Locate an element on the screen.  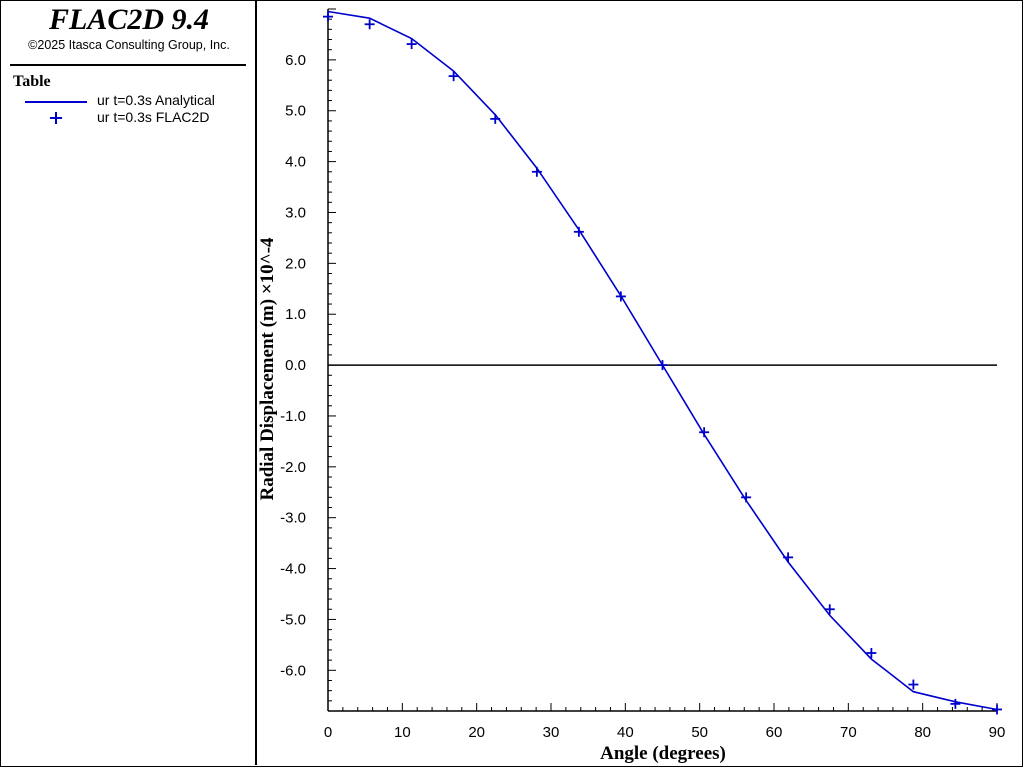
x-tick-label: 40 is located at coordinates (625, 732).